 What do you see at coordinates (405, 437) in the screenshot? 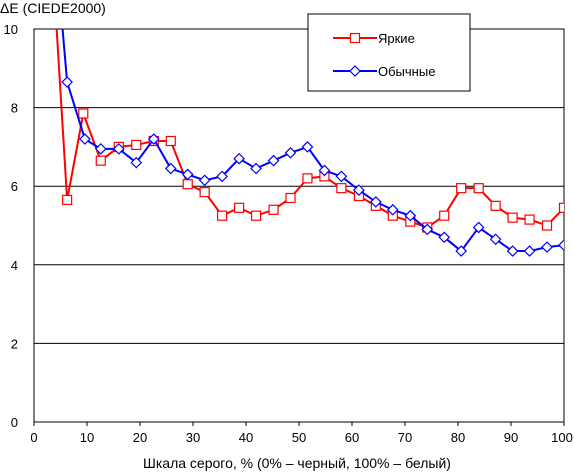
I see `x-tick-label: 70` at bounding box center [405, 437].